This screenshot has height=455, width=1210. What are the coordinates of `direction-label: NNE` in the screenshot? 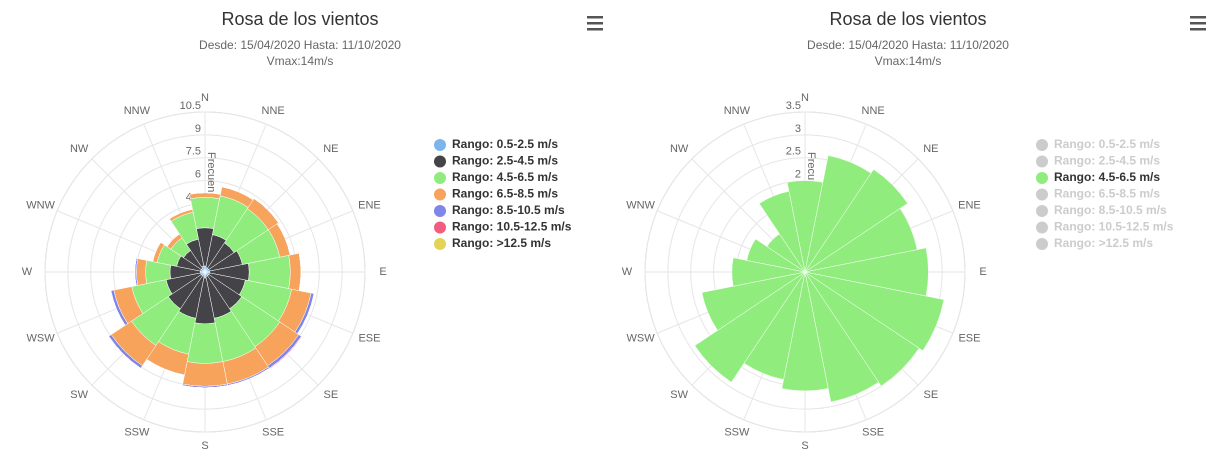 It's located at (873, 111).